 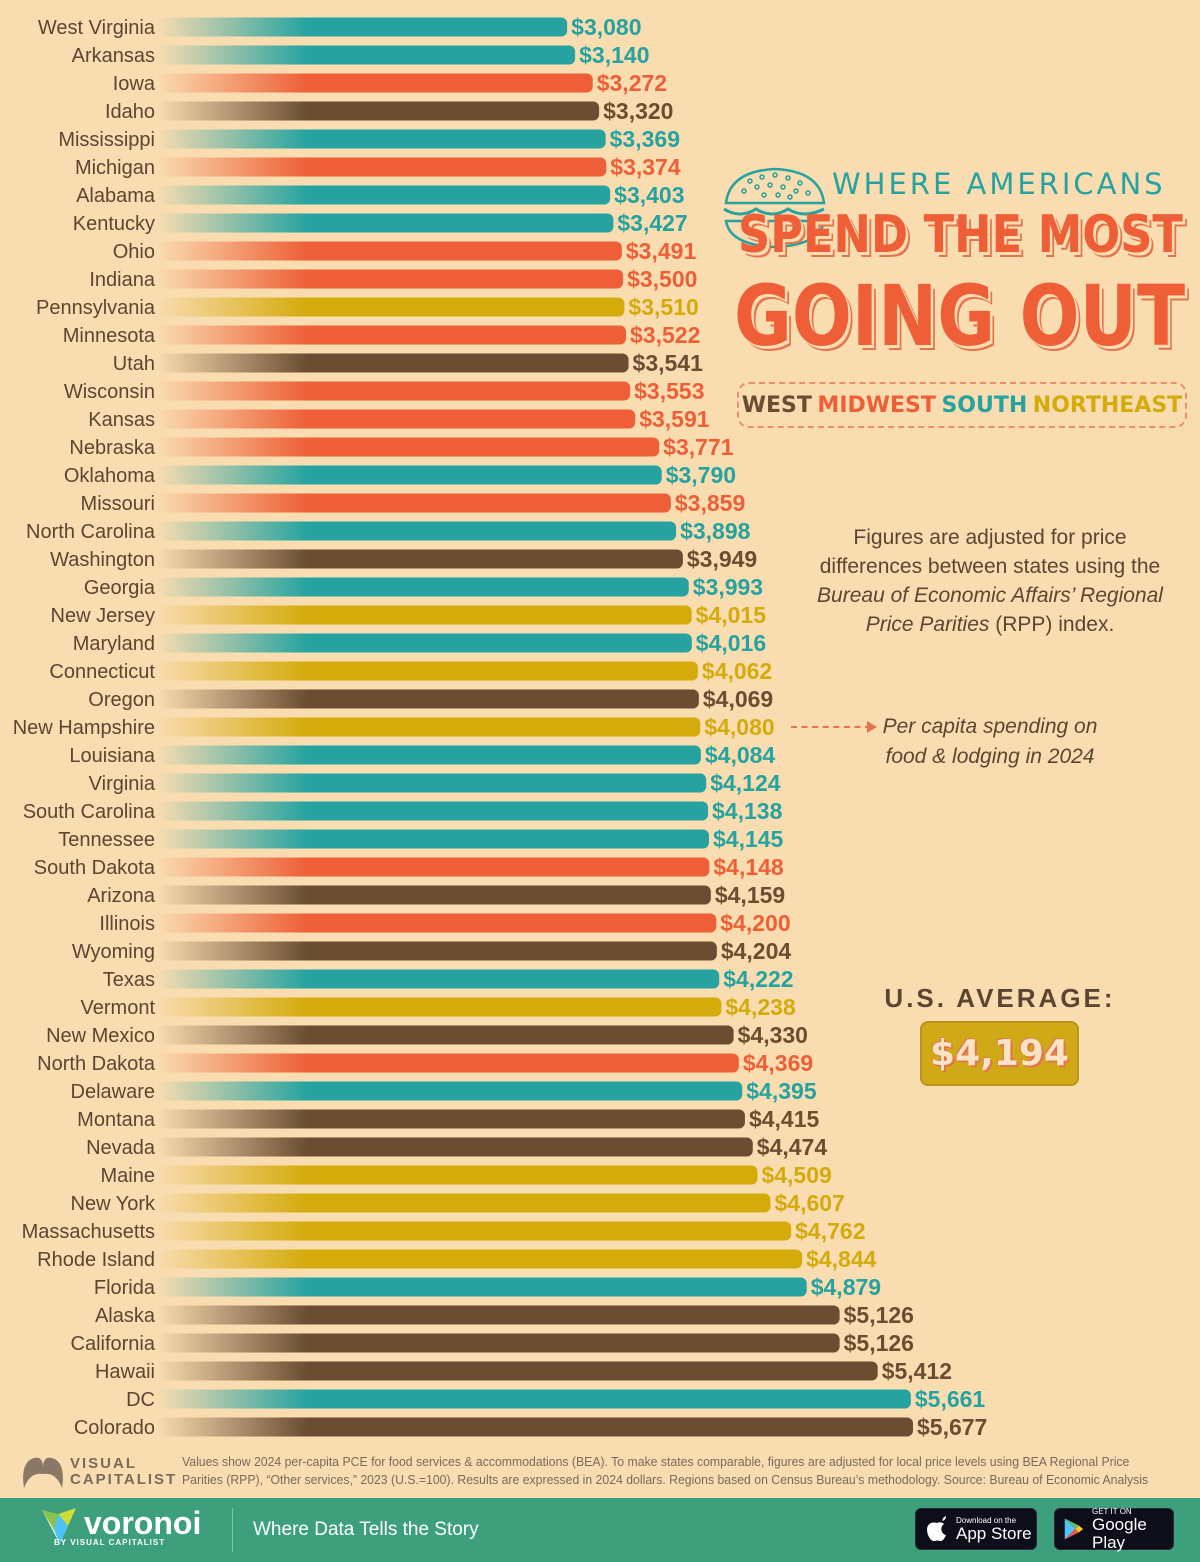 I want to click on category-label: New Hampshire, so click(x=84, y=728).